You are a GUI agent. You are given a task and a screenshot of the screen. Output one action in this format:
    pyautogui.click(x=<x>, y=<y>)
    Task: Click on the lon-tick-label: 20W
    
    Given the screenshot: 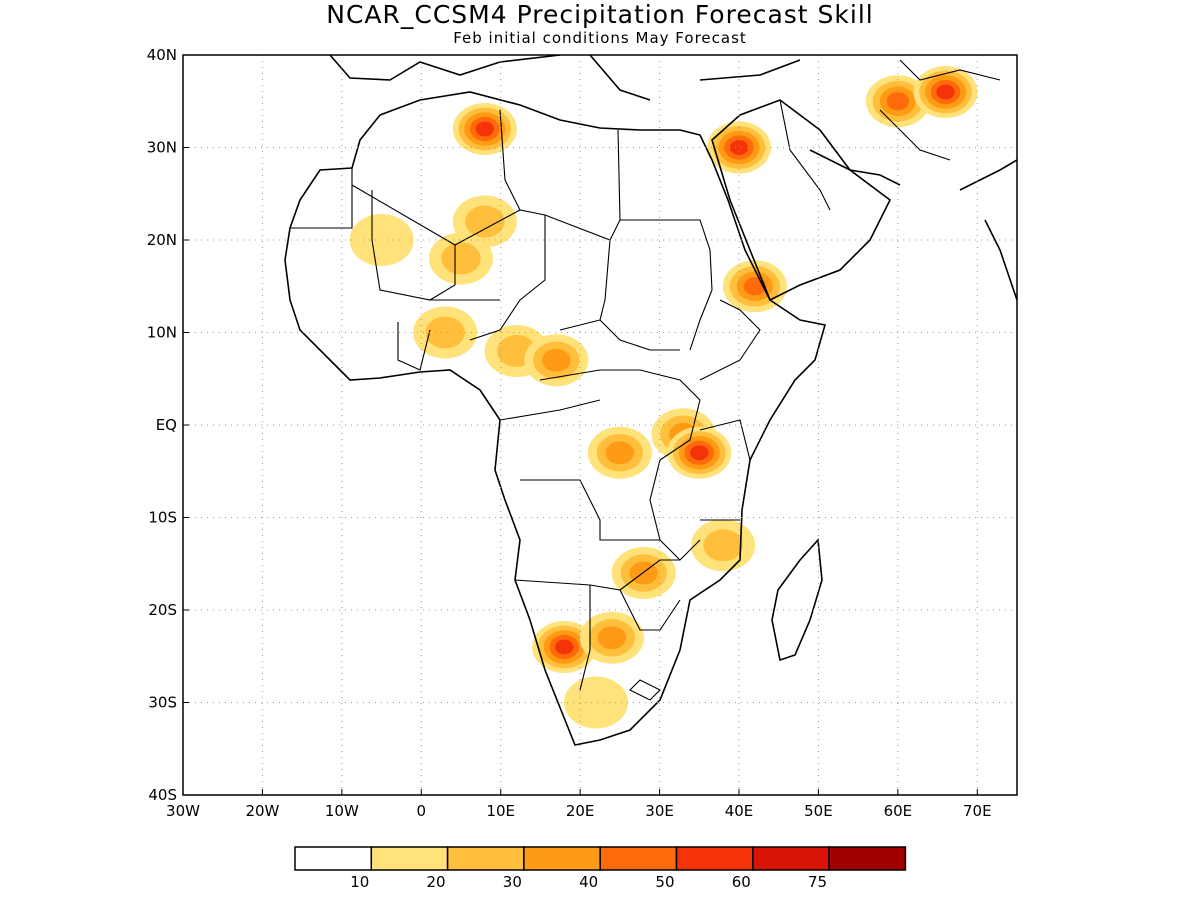 What is the action you would take?
    pyautogui.click(x=262, y=811)
    